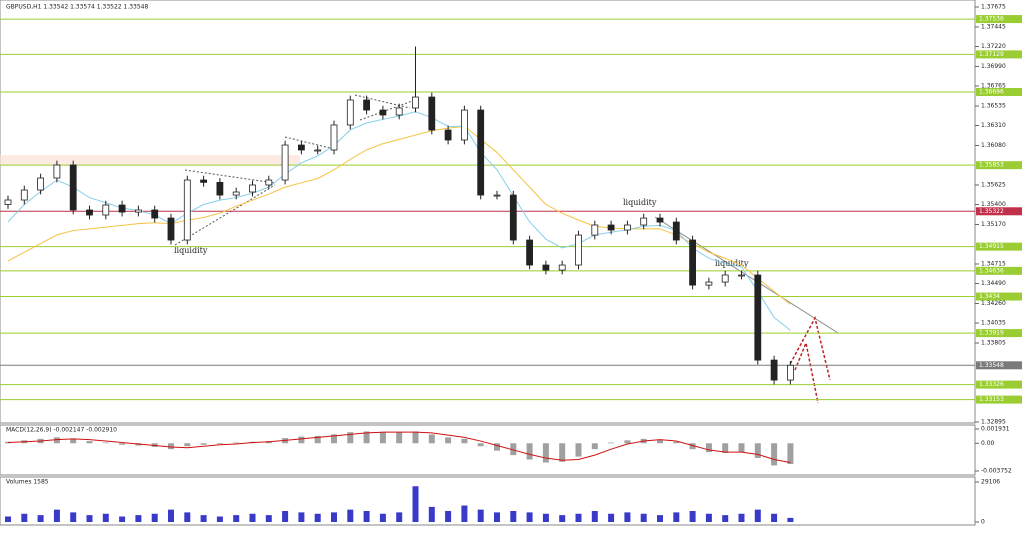  What do you see at coordinates (993, 46) in the screenshot?
I see `y-tick-label: 1.37220` at bounding box center [993, 46].